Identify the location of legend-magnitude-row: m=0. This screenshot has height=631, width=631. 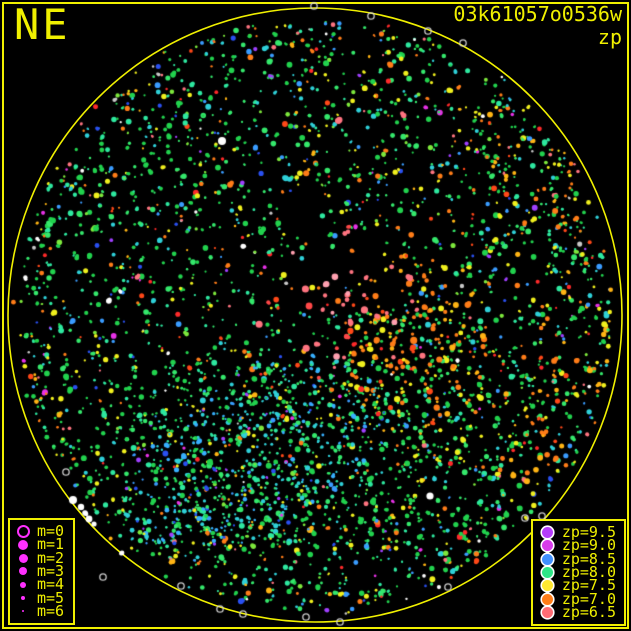
(40, 531).